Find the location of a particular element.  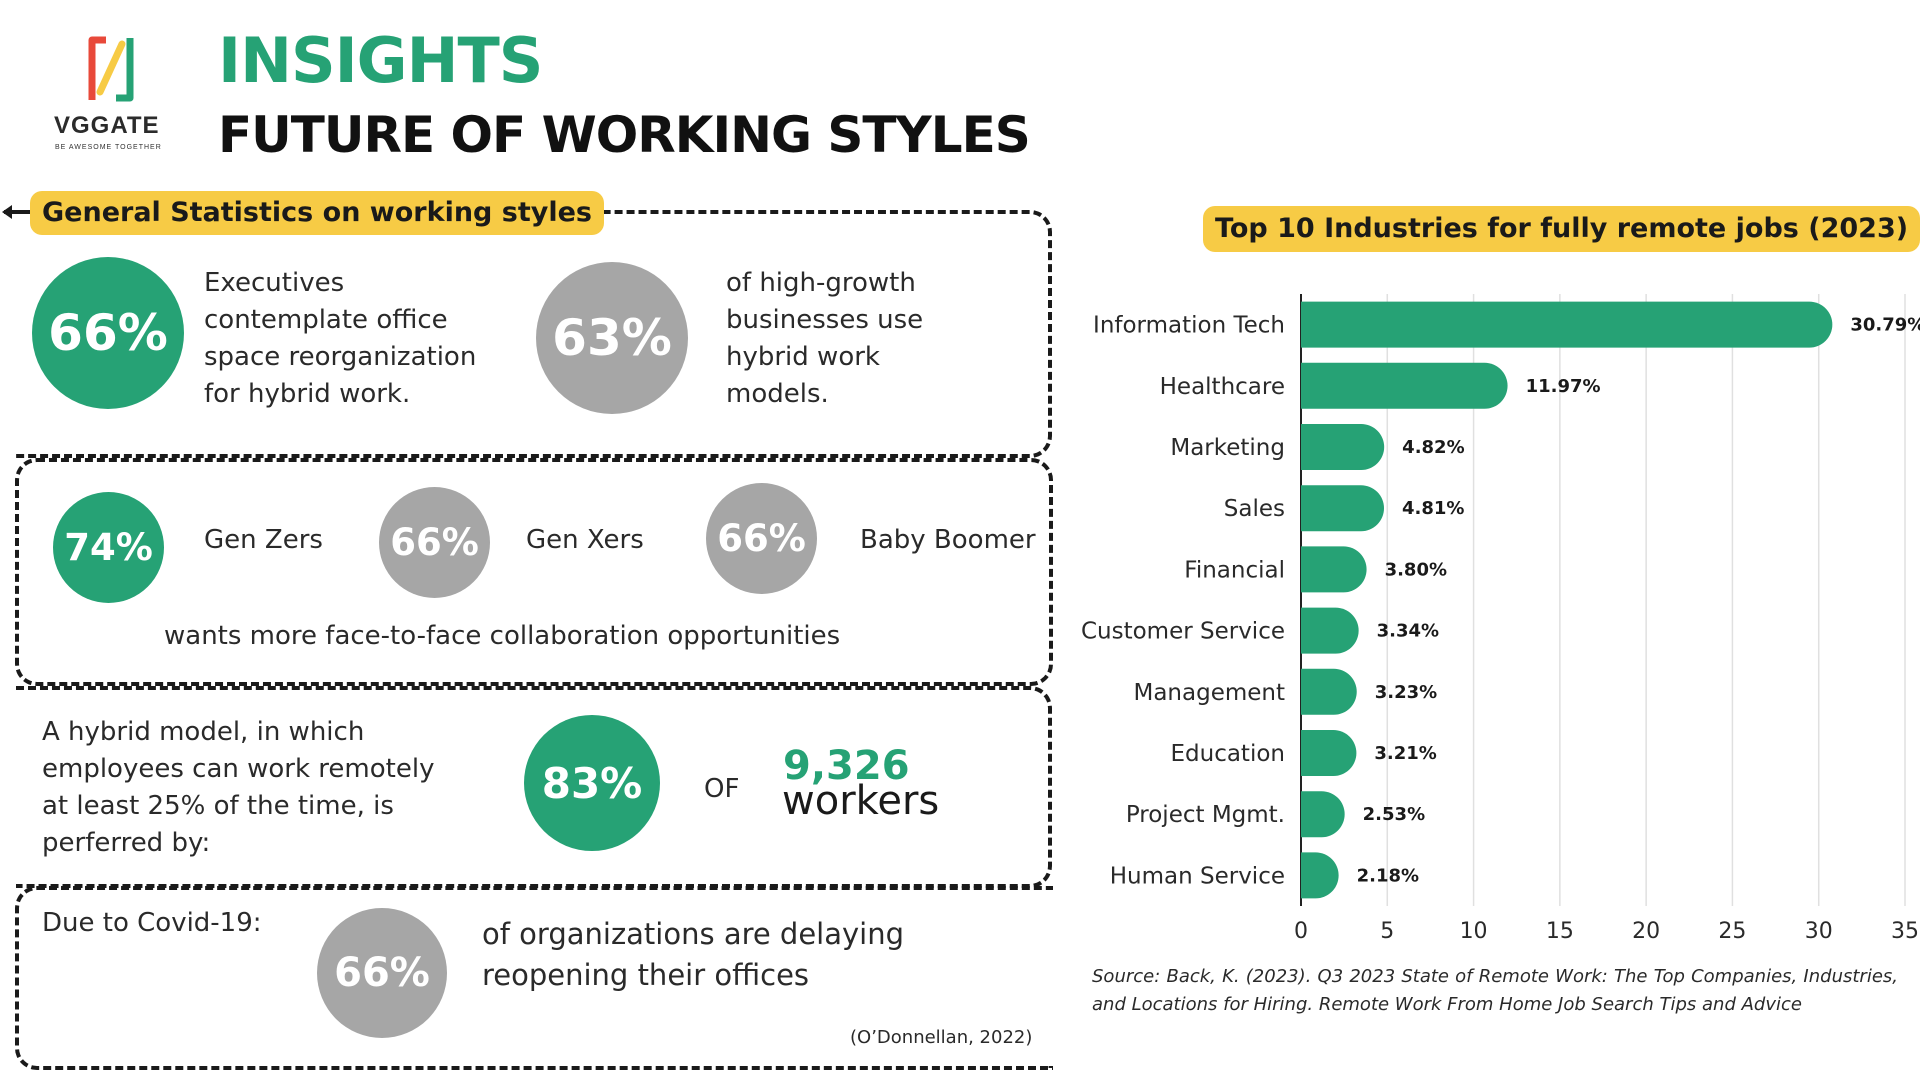

category-label: Project Mgmt. is located at coordinates (1205, 815).